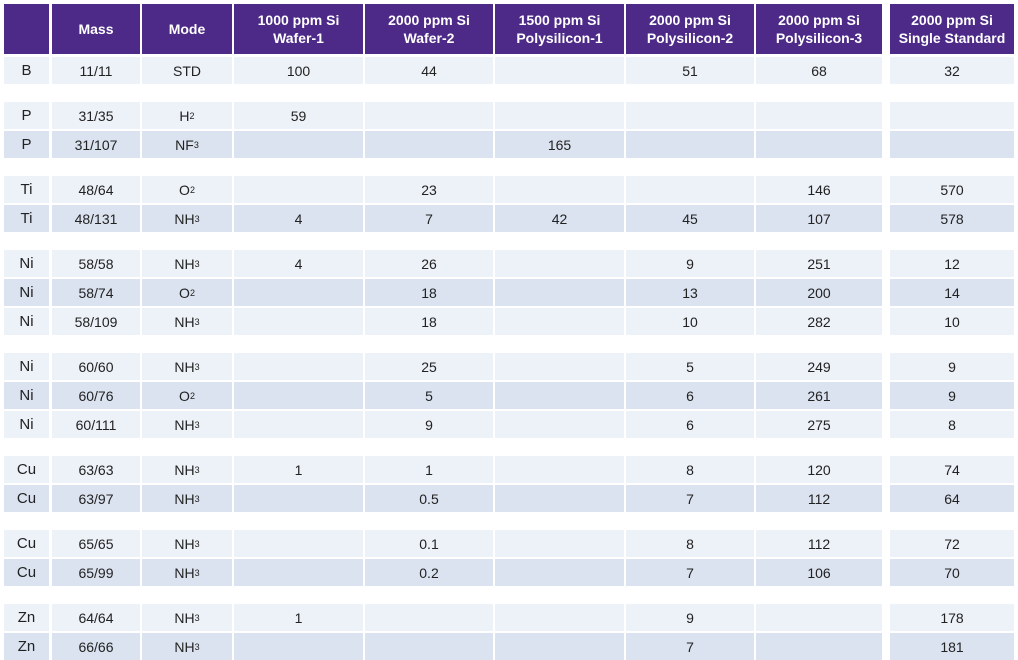 This screenshot has height=660, width=1018. Describe the element at coordinates (429, 218) in the screenshot. I see `wafer2-cell: 7` at that location.